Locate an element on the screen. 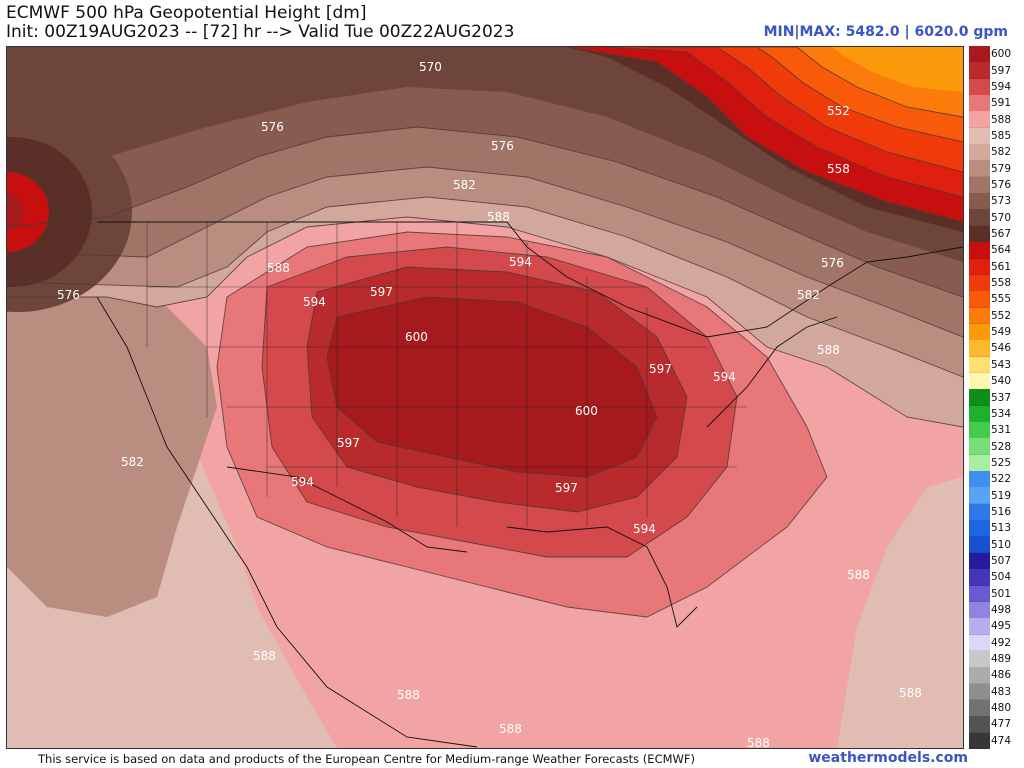 This screenshot has width=1024, height=768. color-scale-label: 549 is located at coordinates (1001, 332).